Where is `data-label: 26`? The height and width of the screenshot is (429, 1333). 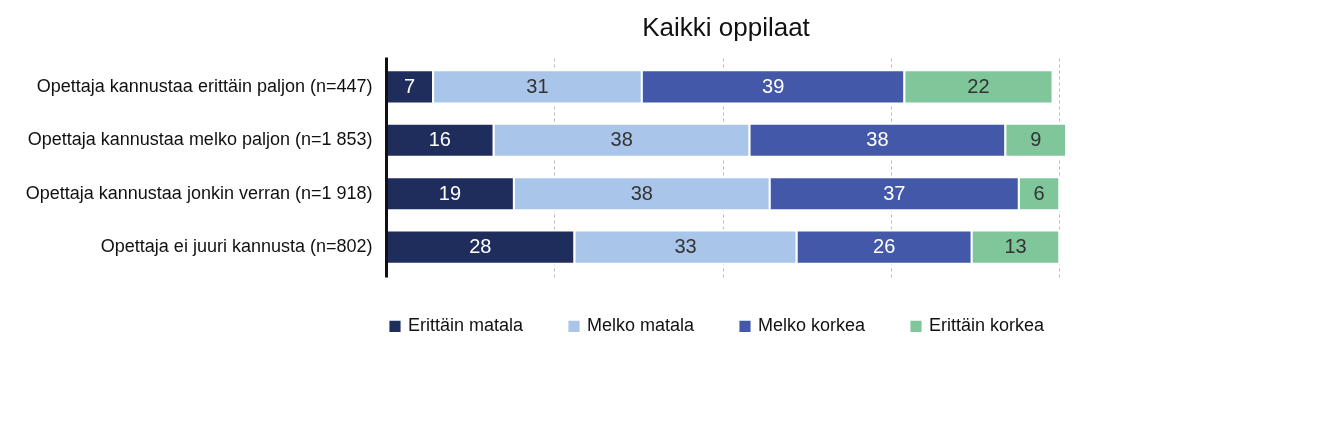 data-label: 26 is located at coordinates (884, 246).